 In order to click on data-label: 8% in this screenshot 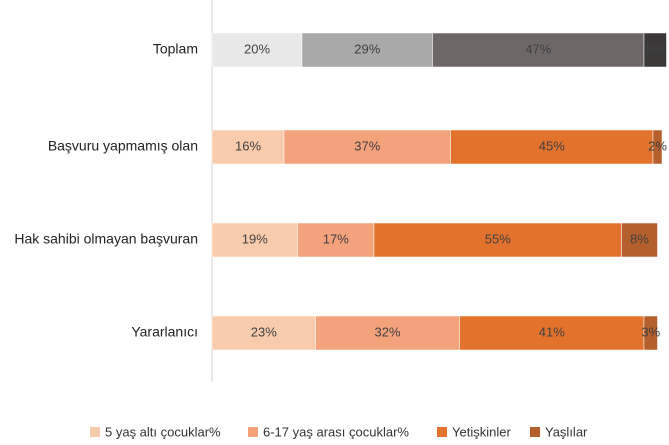, I will do `click(639, 238)`.